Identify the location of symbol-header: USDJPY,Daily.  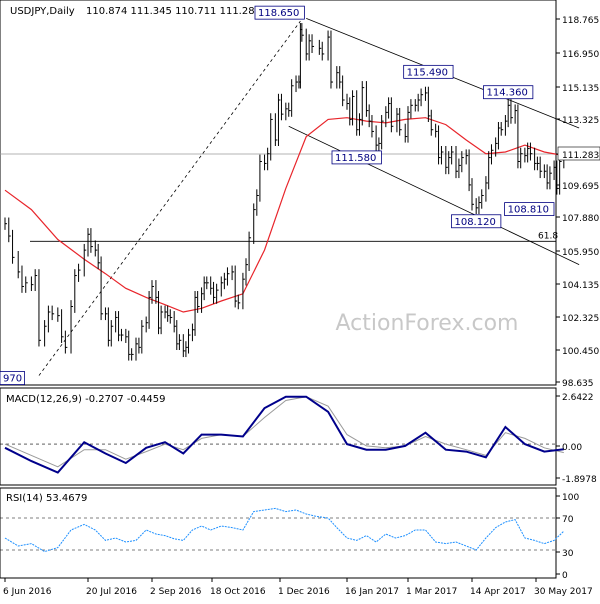
(42, 11).